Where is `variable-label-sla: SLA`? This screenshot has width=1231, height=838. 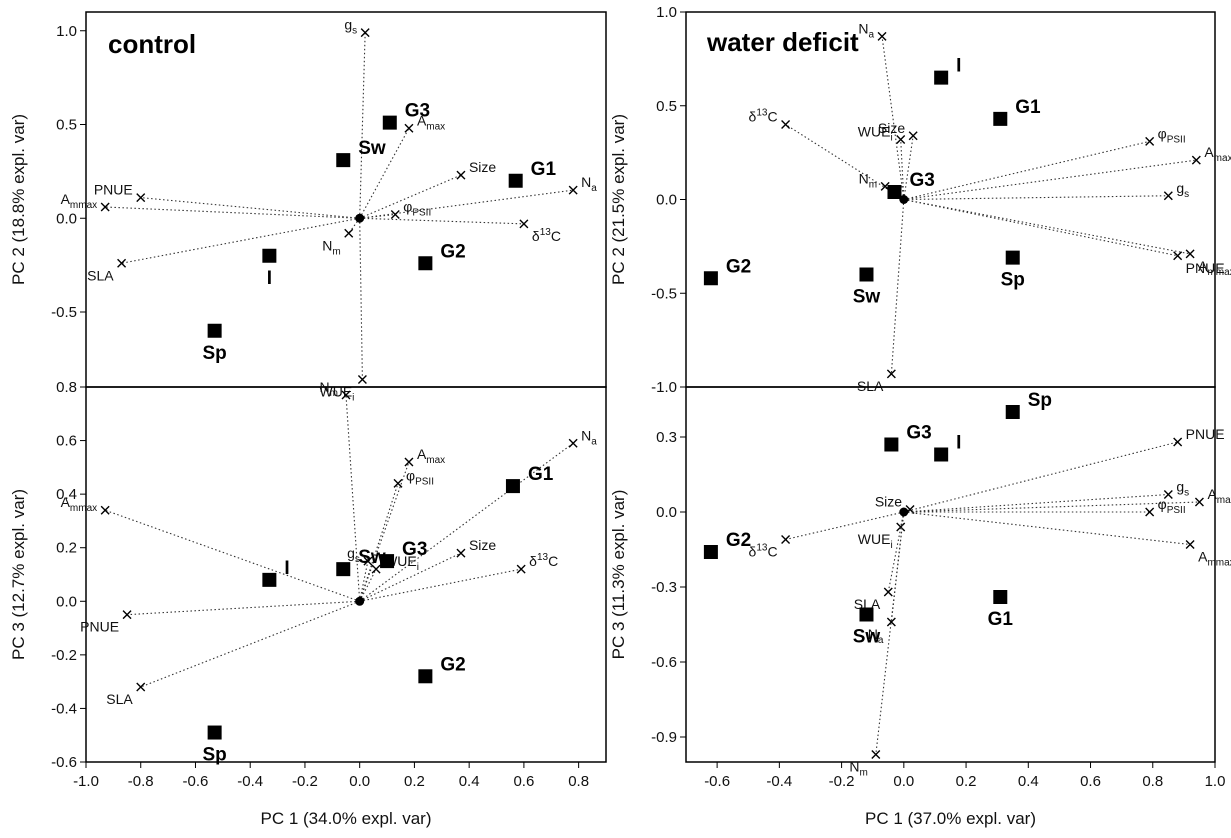 variable-label-sla: SLA is located at coordinates (119, 699).